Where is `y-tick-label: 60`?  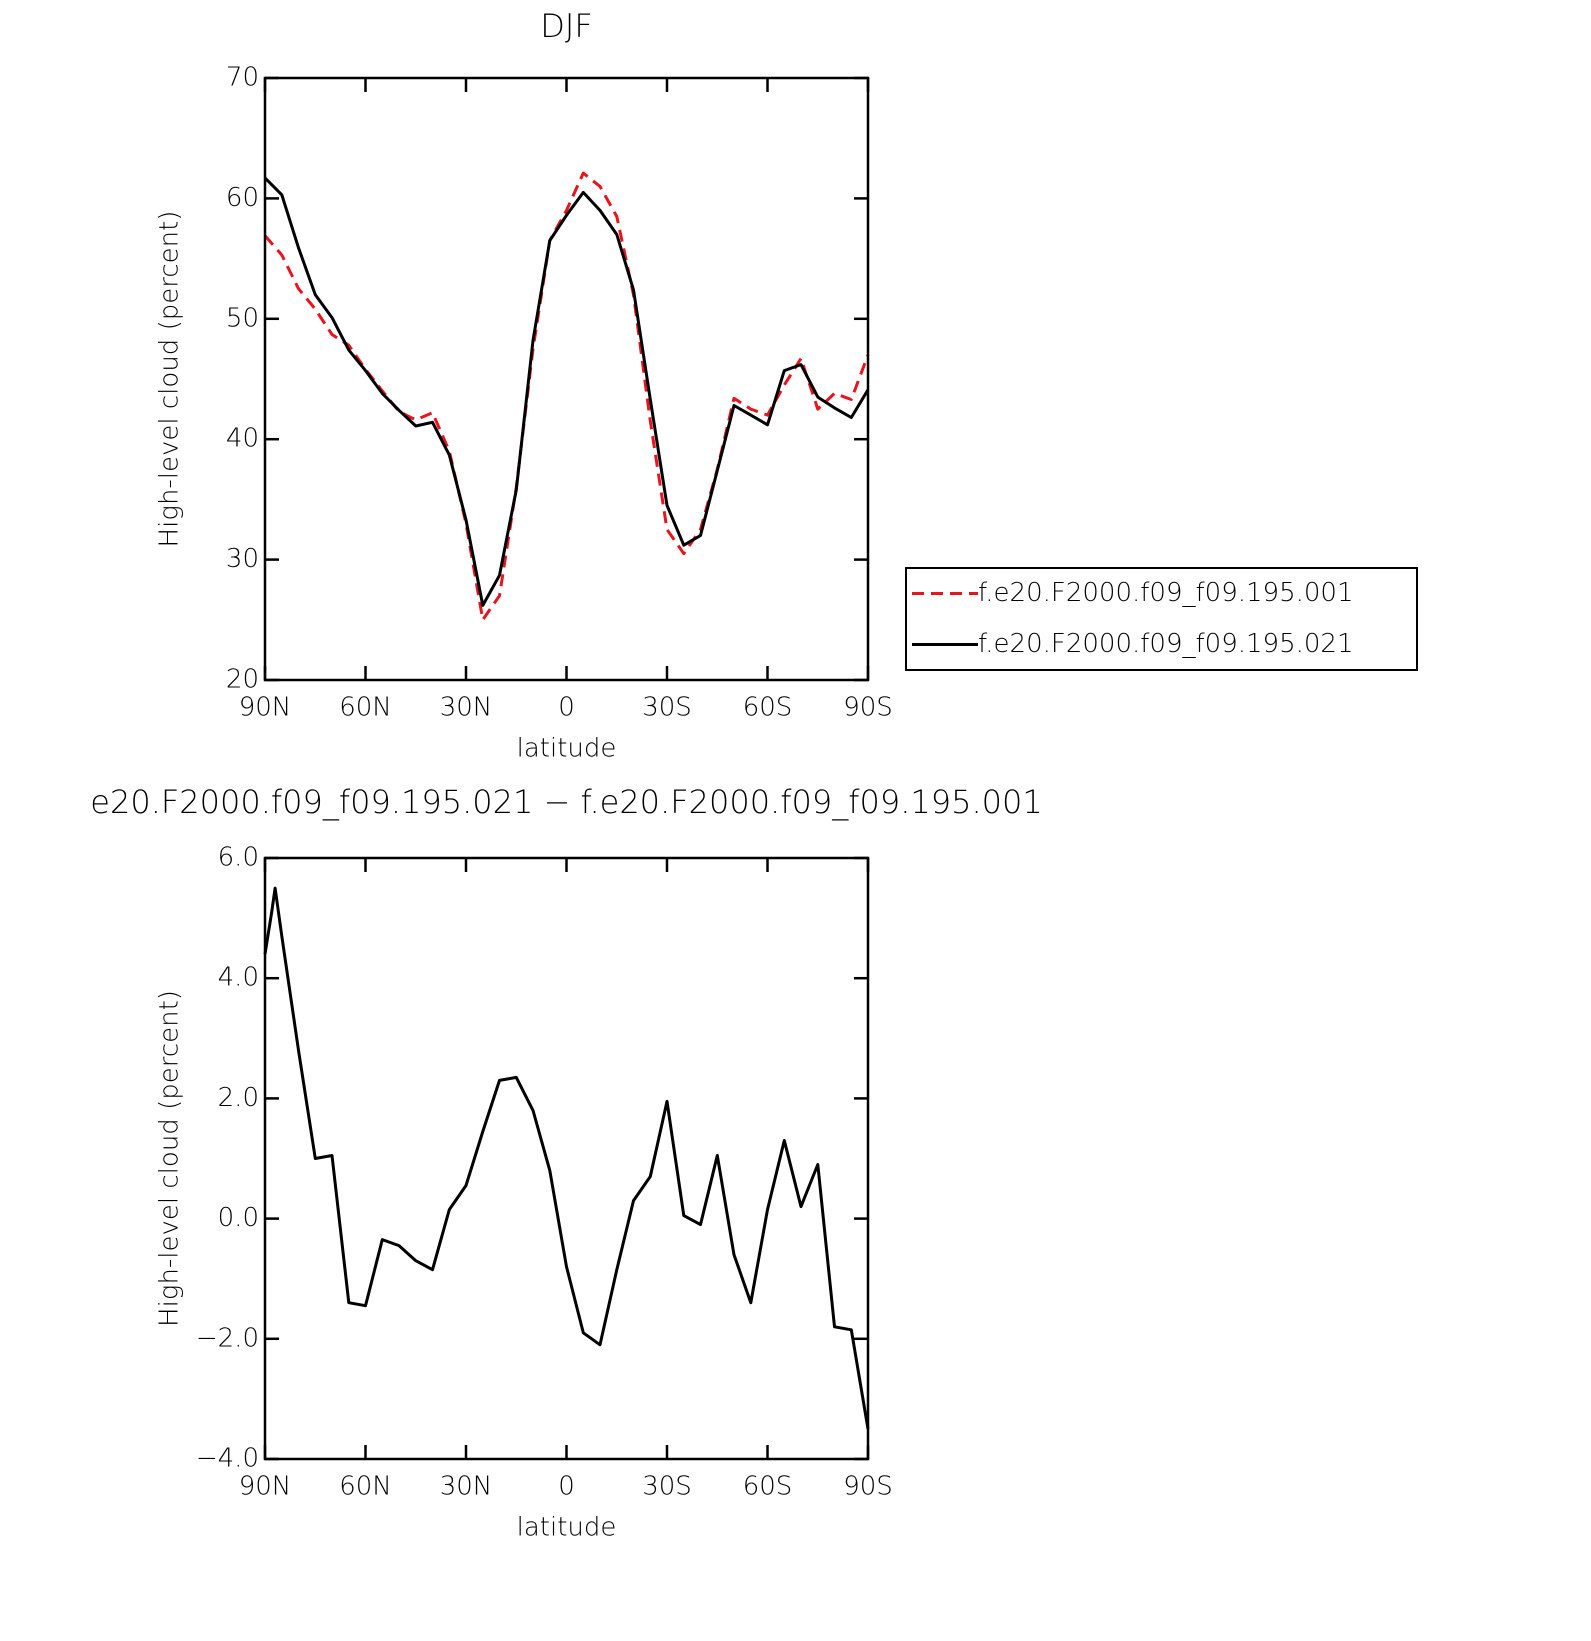
y-tick-label: 60 is located at coordinates (242, 198).